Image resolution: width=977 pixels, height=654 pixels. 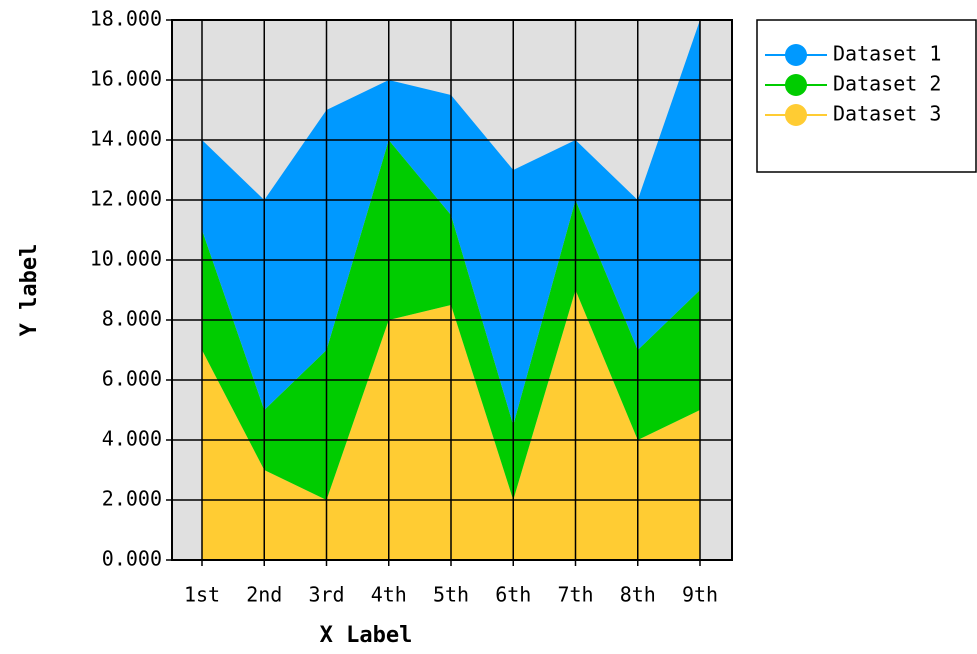 What do you see at coordinates (700, 595) in the screenshot?
I see `x-tick-label: 9th` at bounding box center [700, 595].